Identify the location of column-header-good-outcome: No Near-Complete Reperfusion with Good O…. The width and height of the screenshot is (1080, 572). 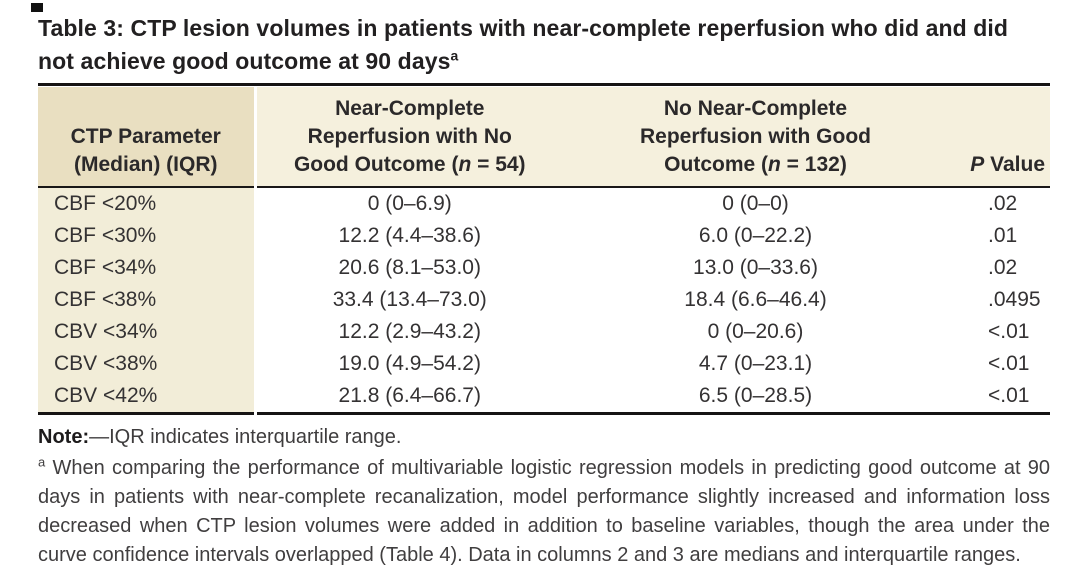
(755, 137).